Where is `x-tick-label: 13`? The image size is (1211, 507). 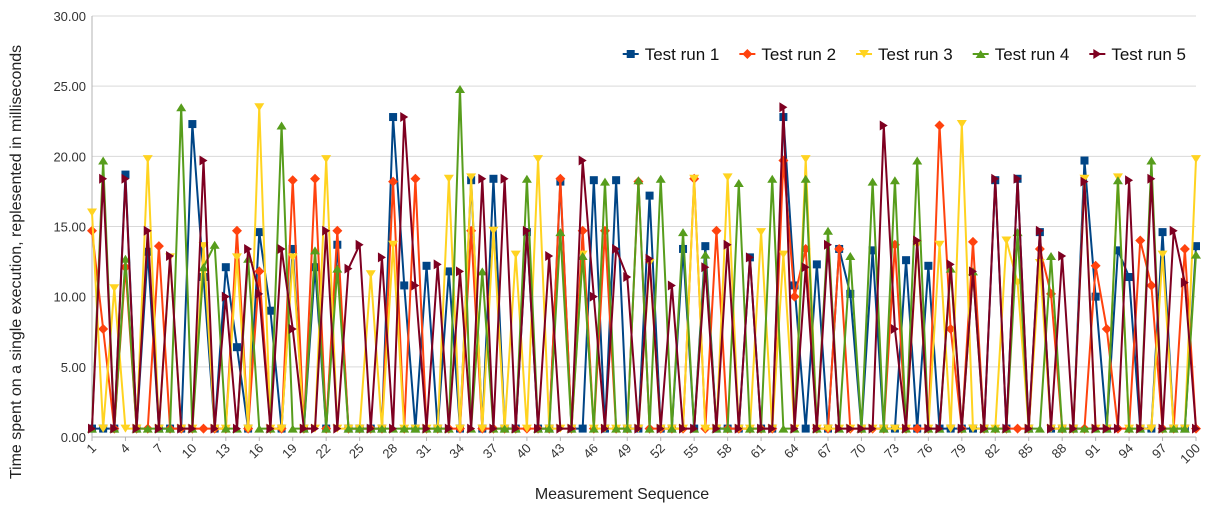 x-tick-label: 13 is located at coordinates (222, 451).